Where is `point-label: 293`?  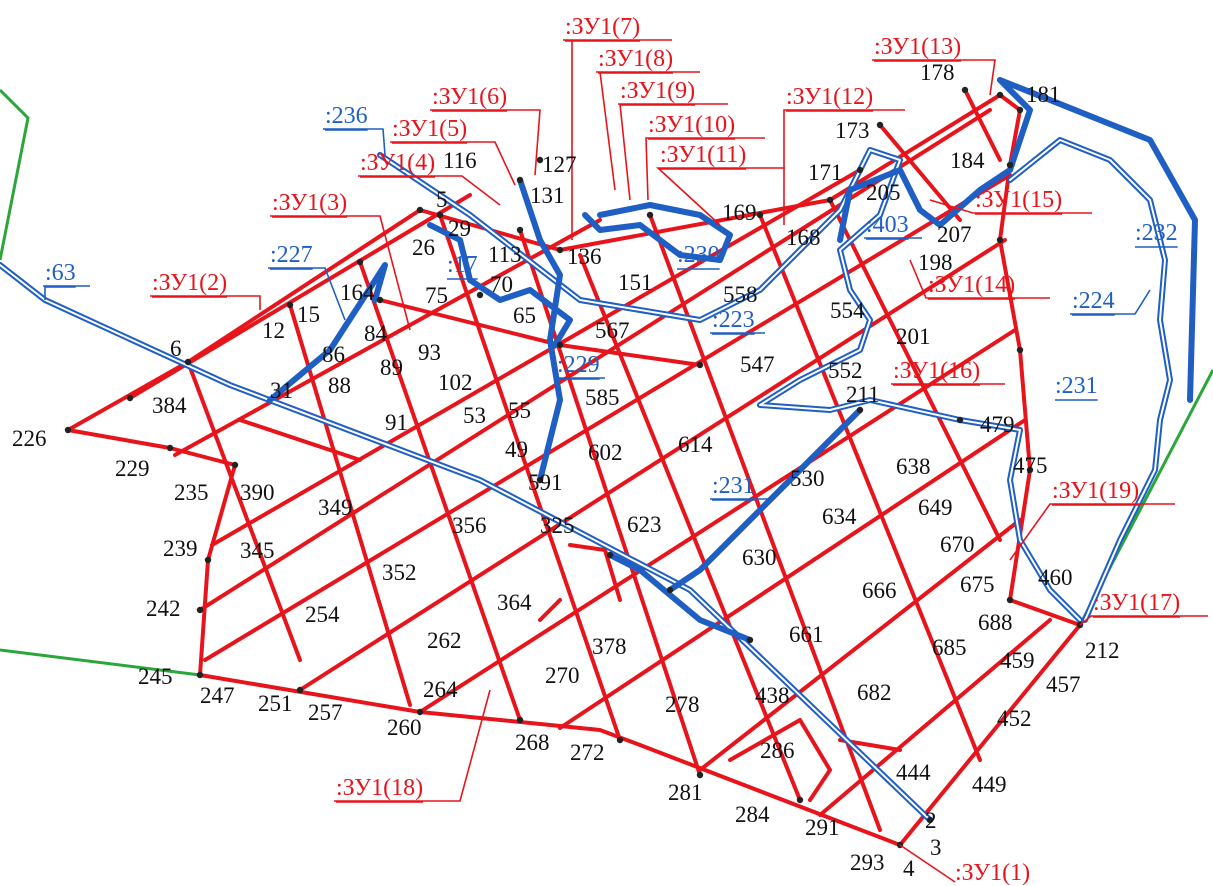
point-label: 293 is located at coordinates (867, 862).